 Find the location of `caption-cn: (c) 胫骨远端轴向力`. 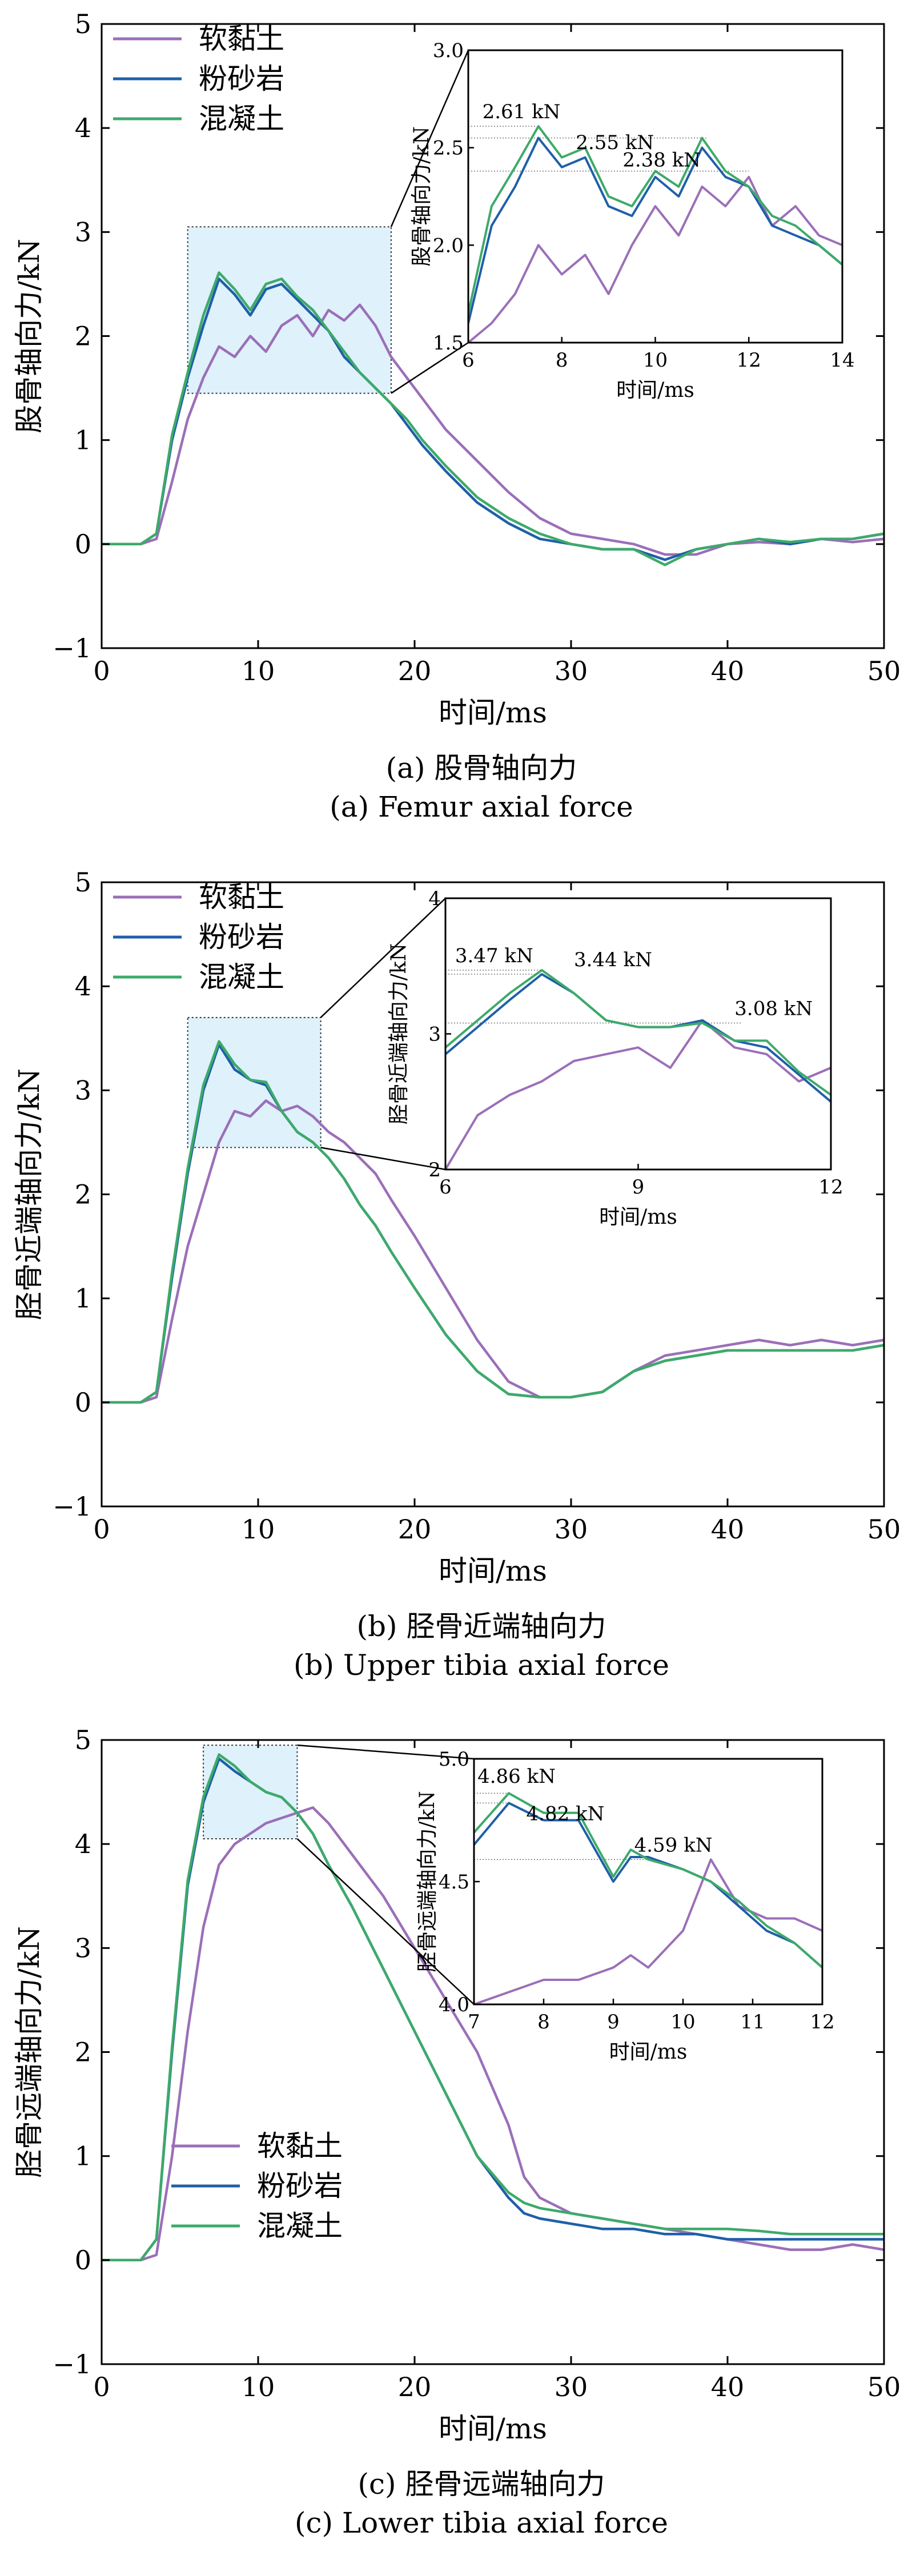

caption-cn: (c) 胫骨远端轴向力 is located at coordinates (481, 2484).